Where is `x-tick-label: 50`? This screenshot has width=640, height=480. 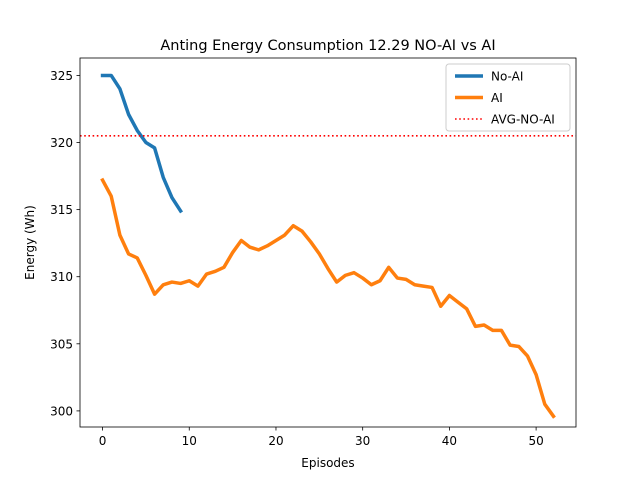
x-tick-label: 50 is located at coordinates (535, 441).